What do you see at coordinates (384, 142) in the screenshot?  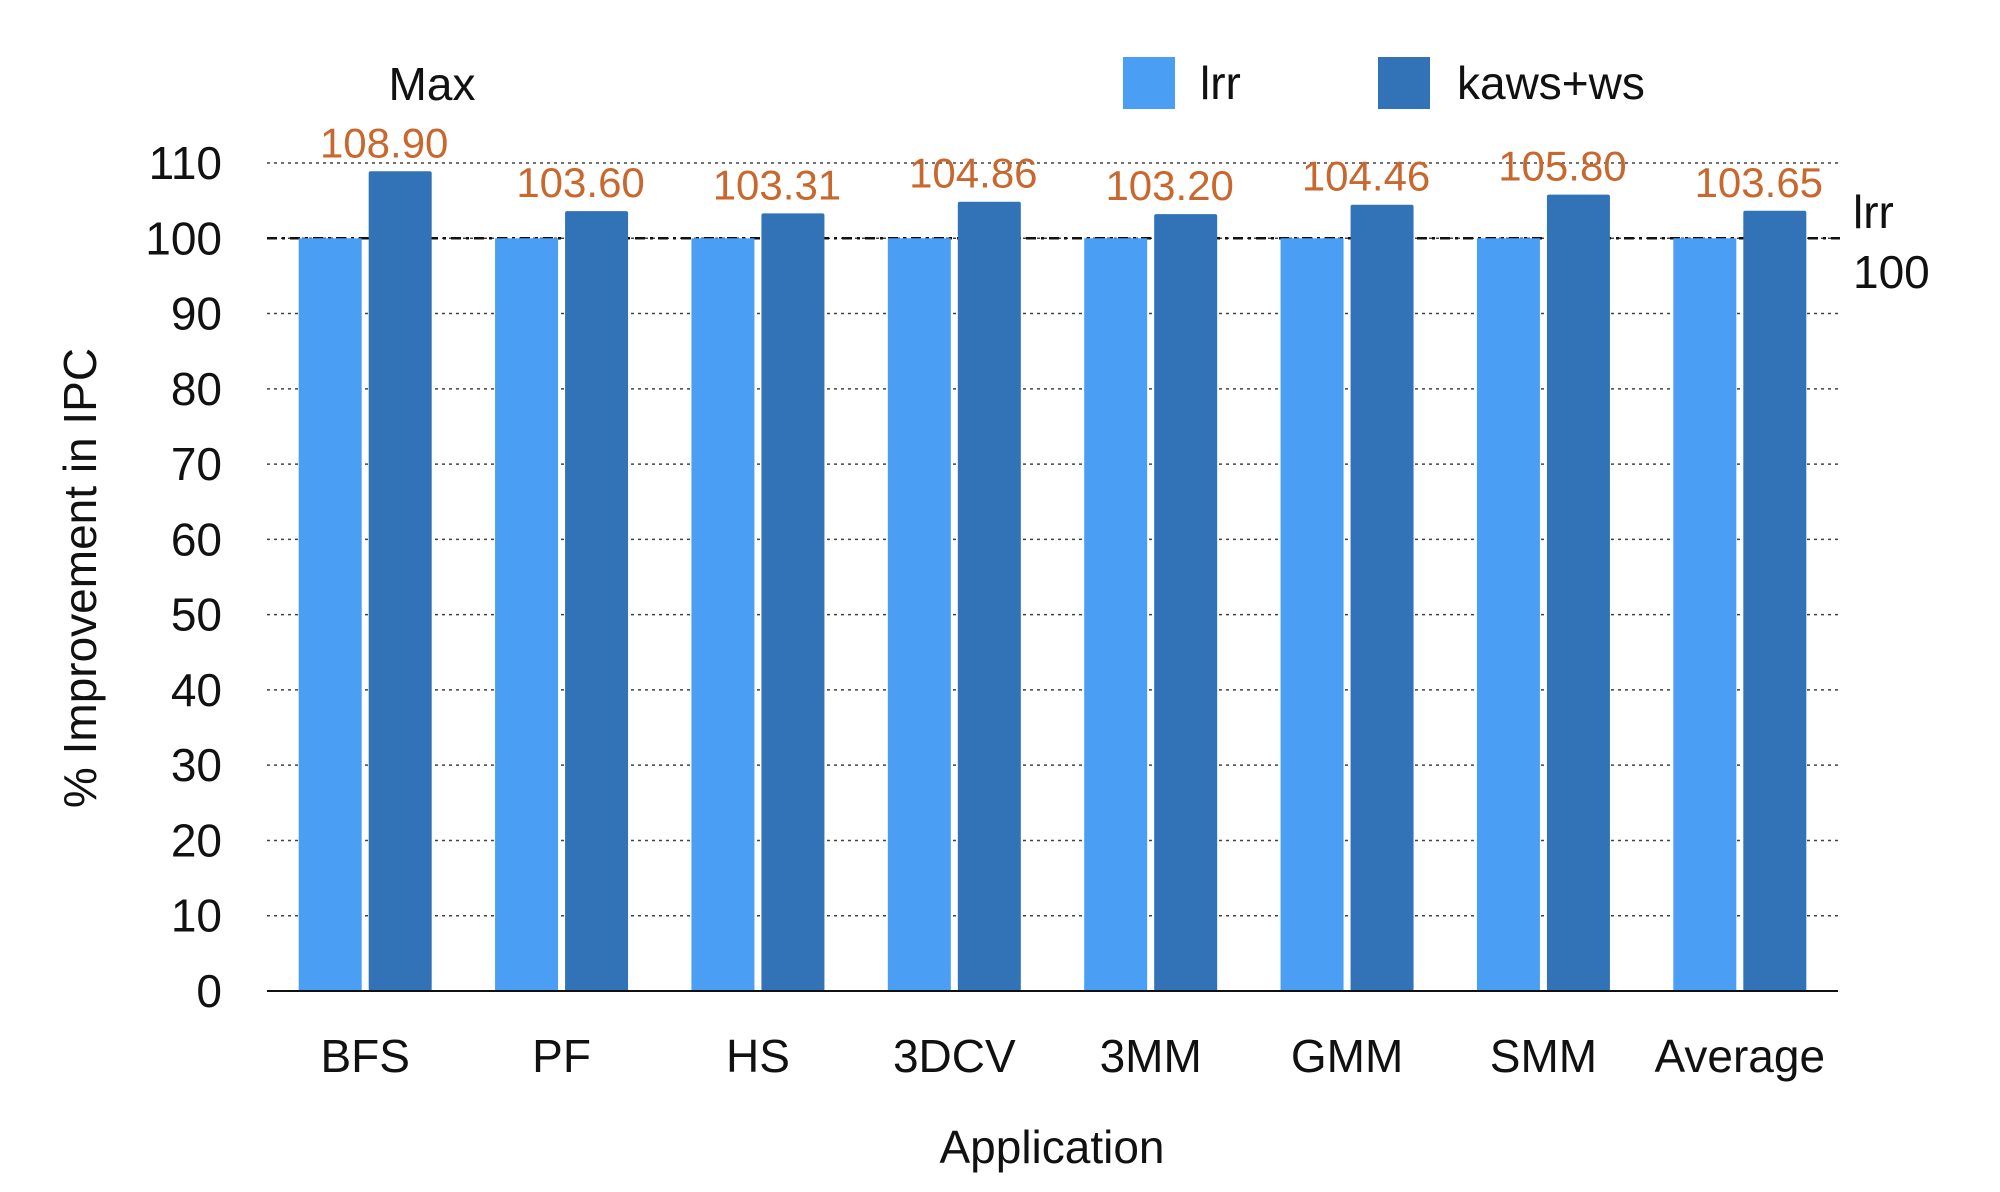 I see `data-label-bfs: 108.90` at bounding box center [384, 142].